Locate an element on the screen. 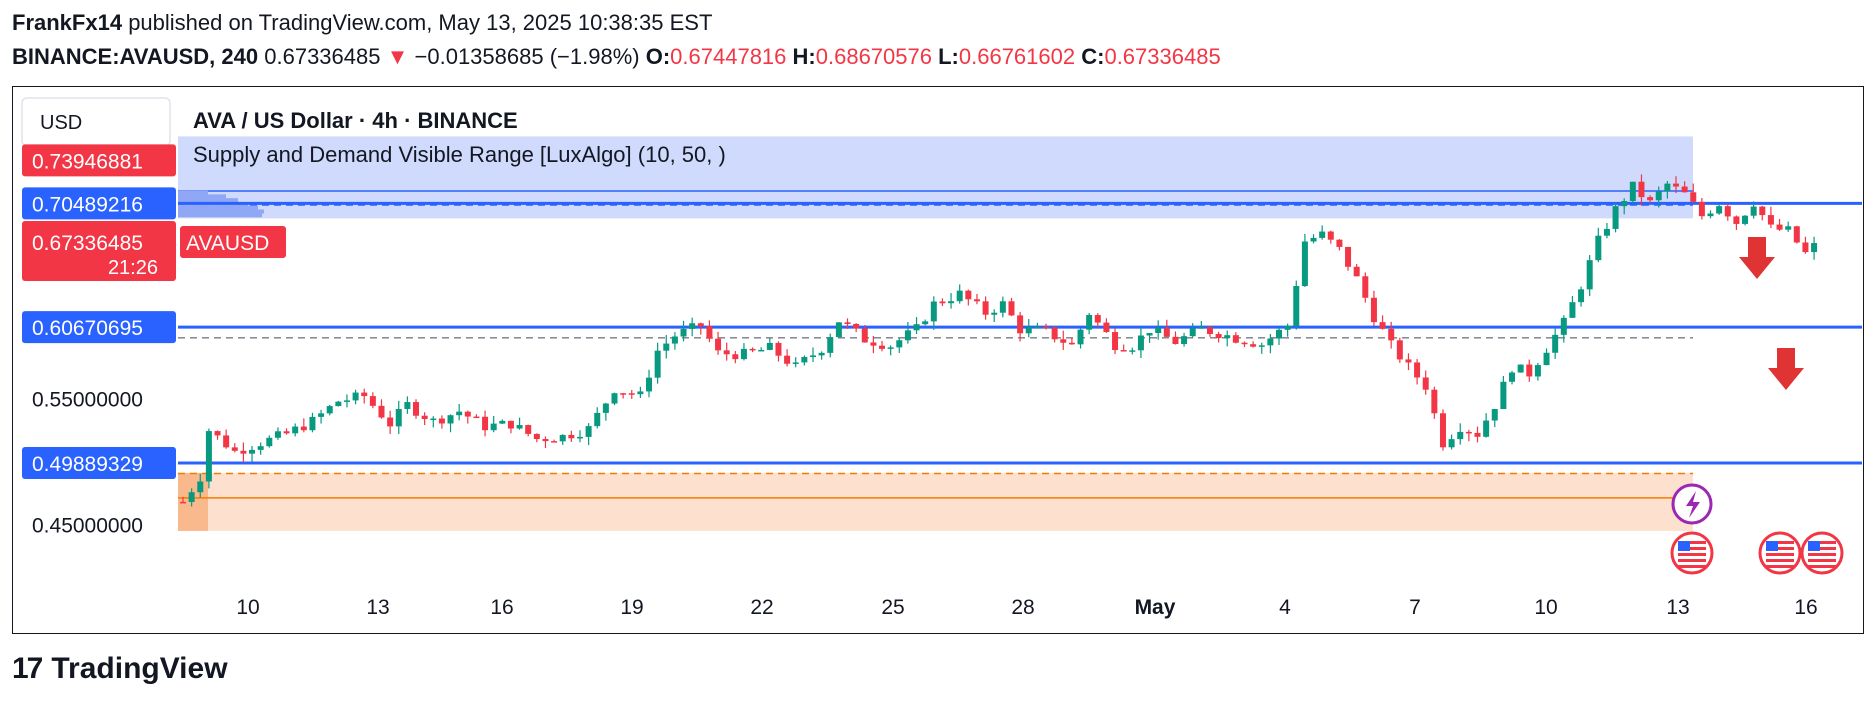 The image size is (1876, 708). x-tick-label: 22 is located at coordinates (761, 607).